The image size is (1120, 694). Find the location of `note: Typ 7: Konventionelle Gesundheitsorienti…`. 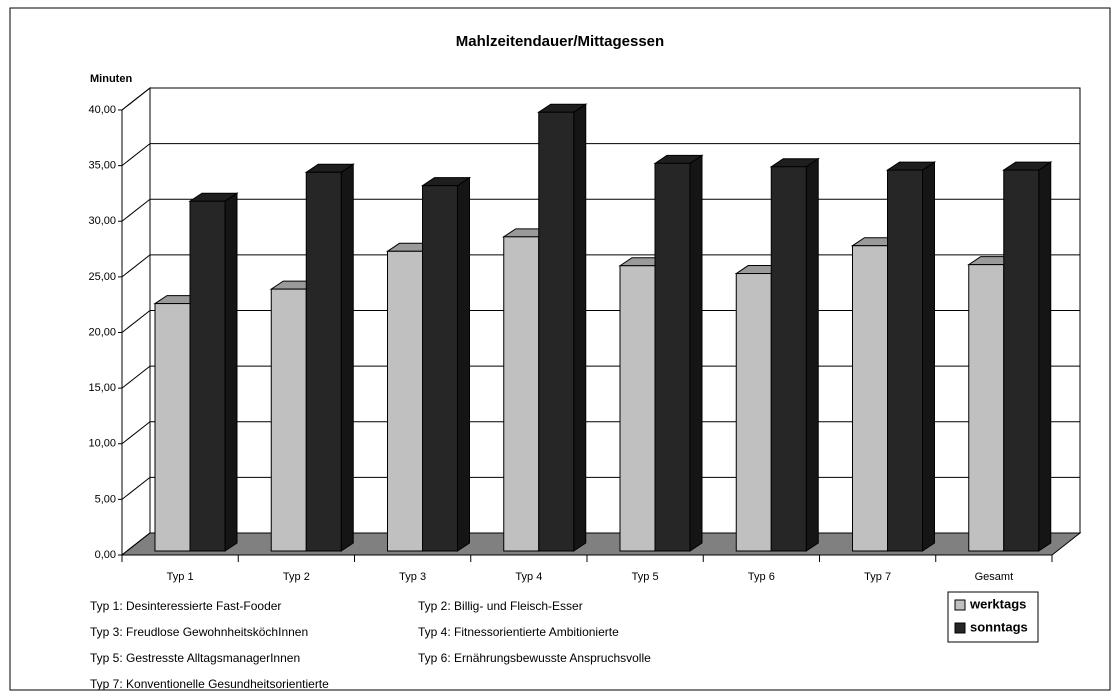

note: Typ 7: Konventionelle Gesundheitsorienti… is located at coordinates (209, 684).